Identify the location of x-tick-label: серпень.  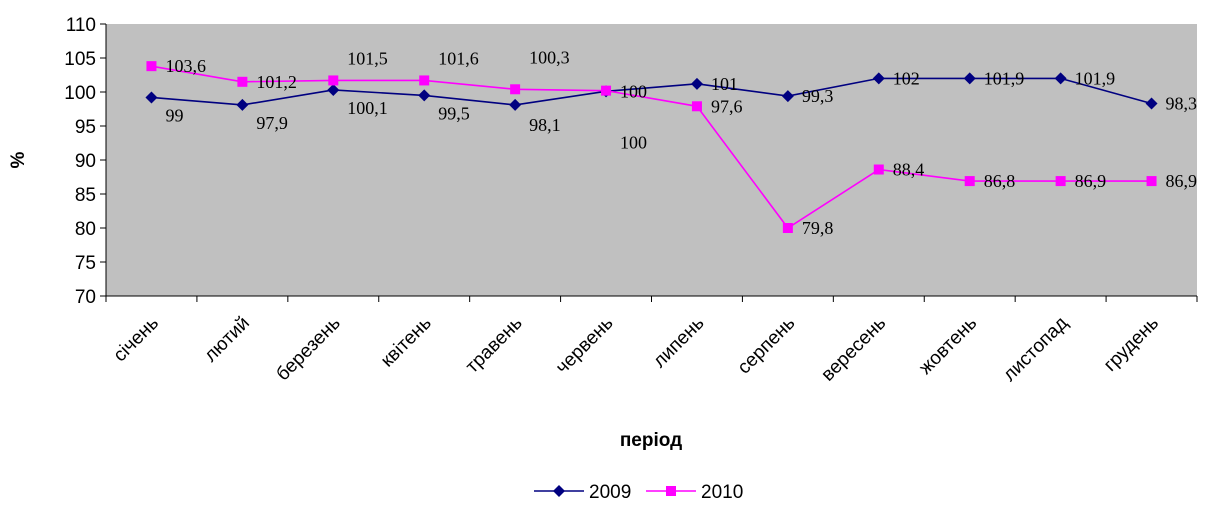
(767, 346).